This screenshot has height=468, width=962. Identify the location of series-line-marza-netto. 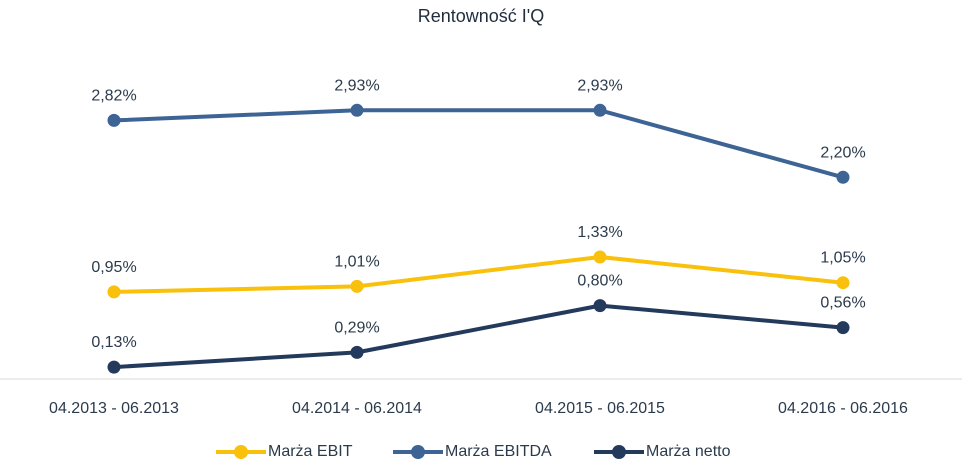
(478, 336).